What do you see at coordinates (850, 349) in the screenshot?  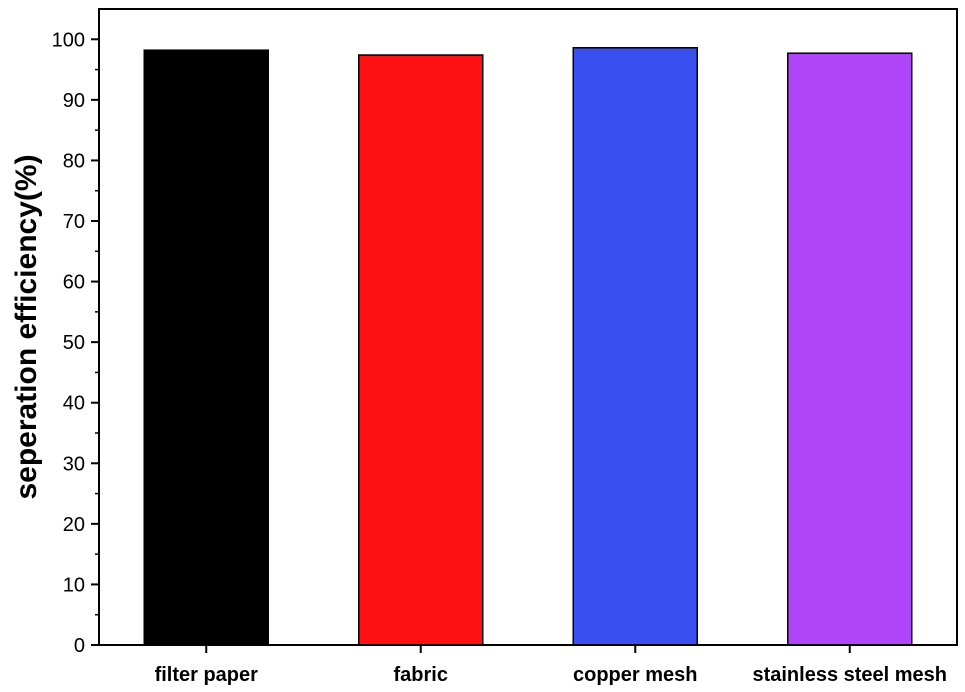 I see `bar-stainless-steel-mesh` at bounding box center [850, 349].